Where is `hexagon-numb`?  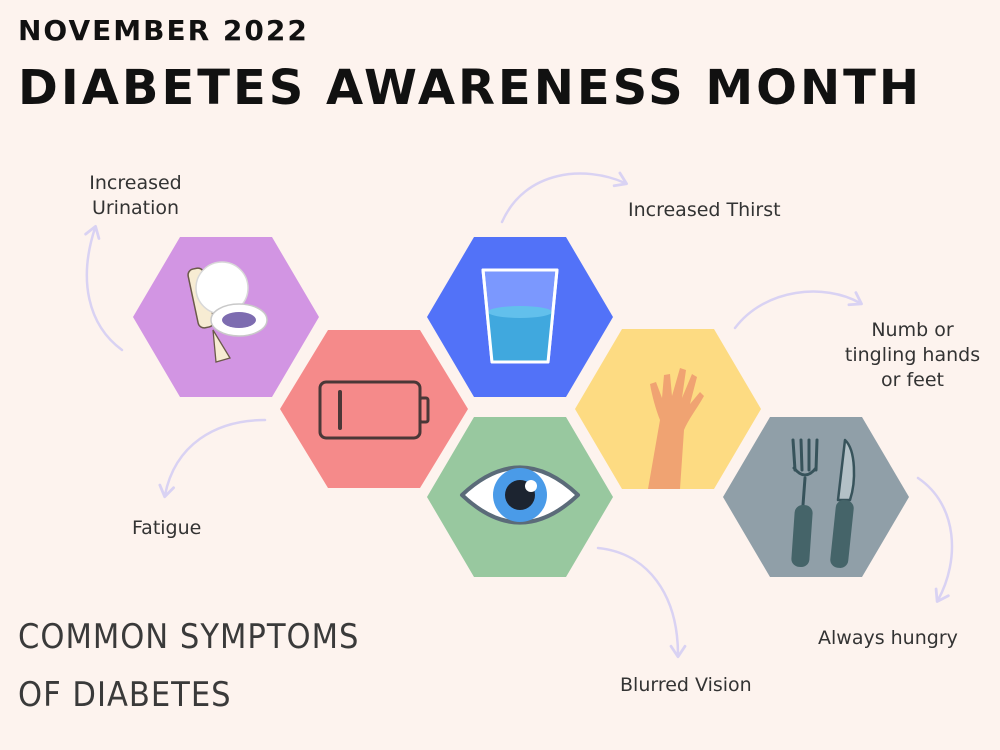 hexagon-numb is located at coordinates (668, 409).